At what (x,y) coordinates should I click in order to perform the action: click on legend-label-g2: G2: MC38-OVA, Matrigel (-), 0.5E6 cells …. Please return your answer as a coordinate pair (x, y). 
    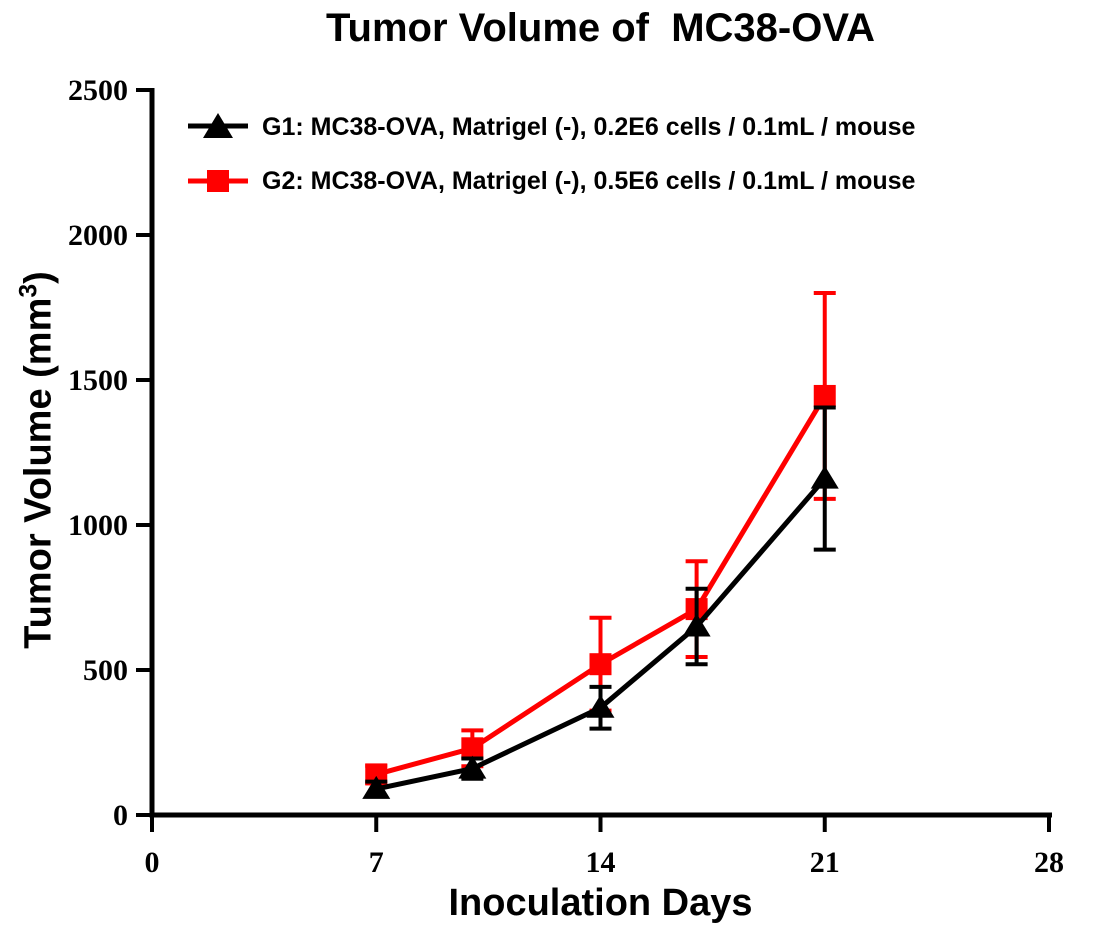
    Looking at the image, I should click on (589, 180).